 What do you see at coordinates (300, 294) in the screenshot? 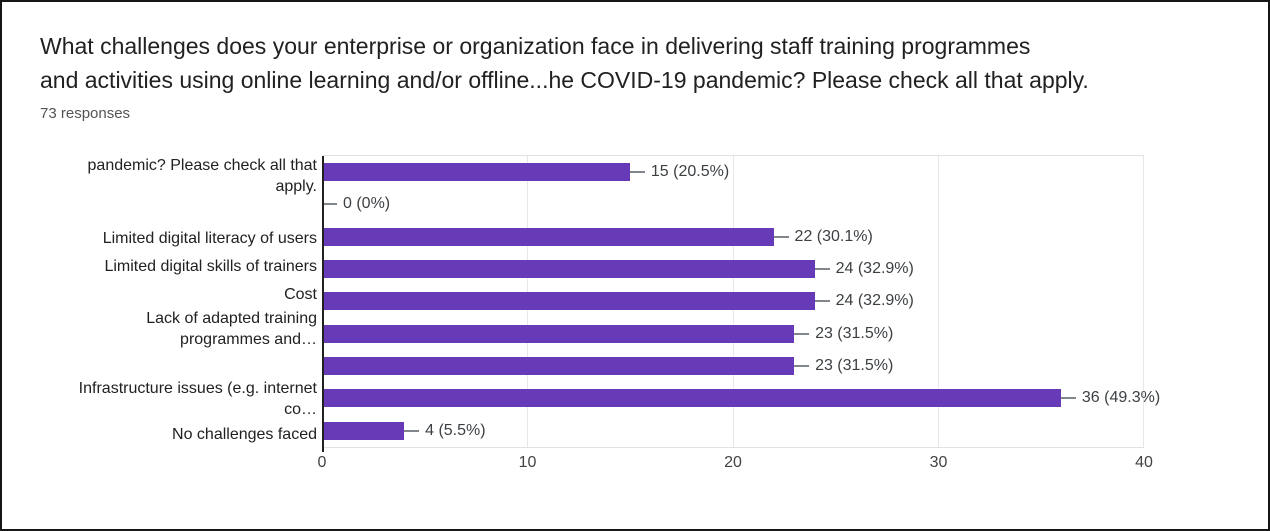
I see `category-label: Cost` at bounding box center [300, 294].